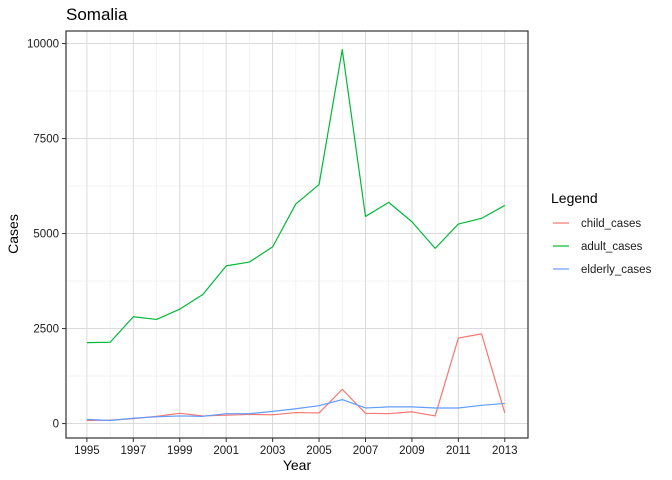  Describe the element at coordinates (46, 330) in the screenshot. I see `y-tick-label: 2500` at that location.